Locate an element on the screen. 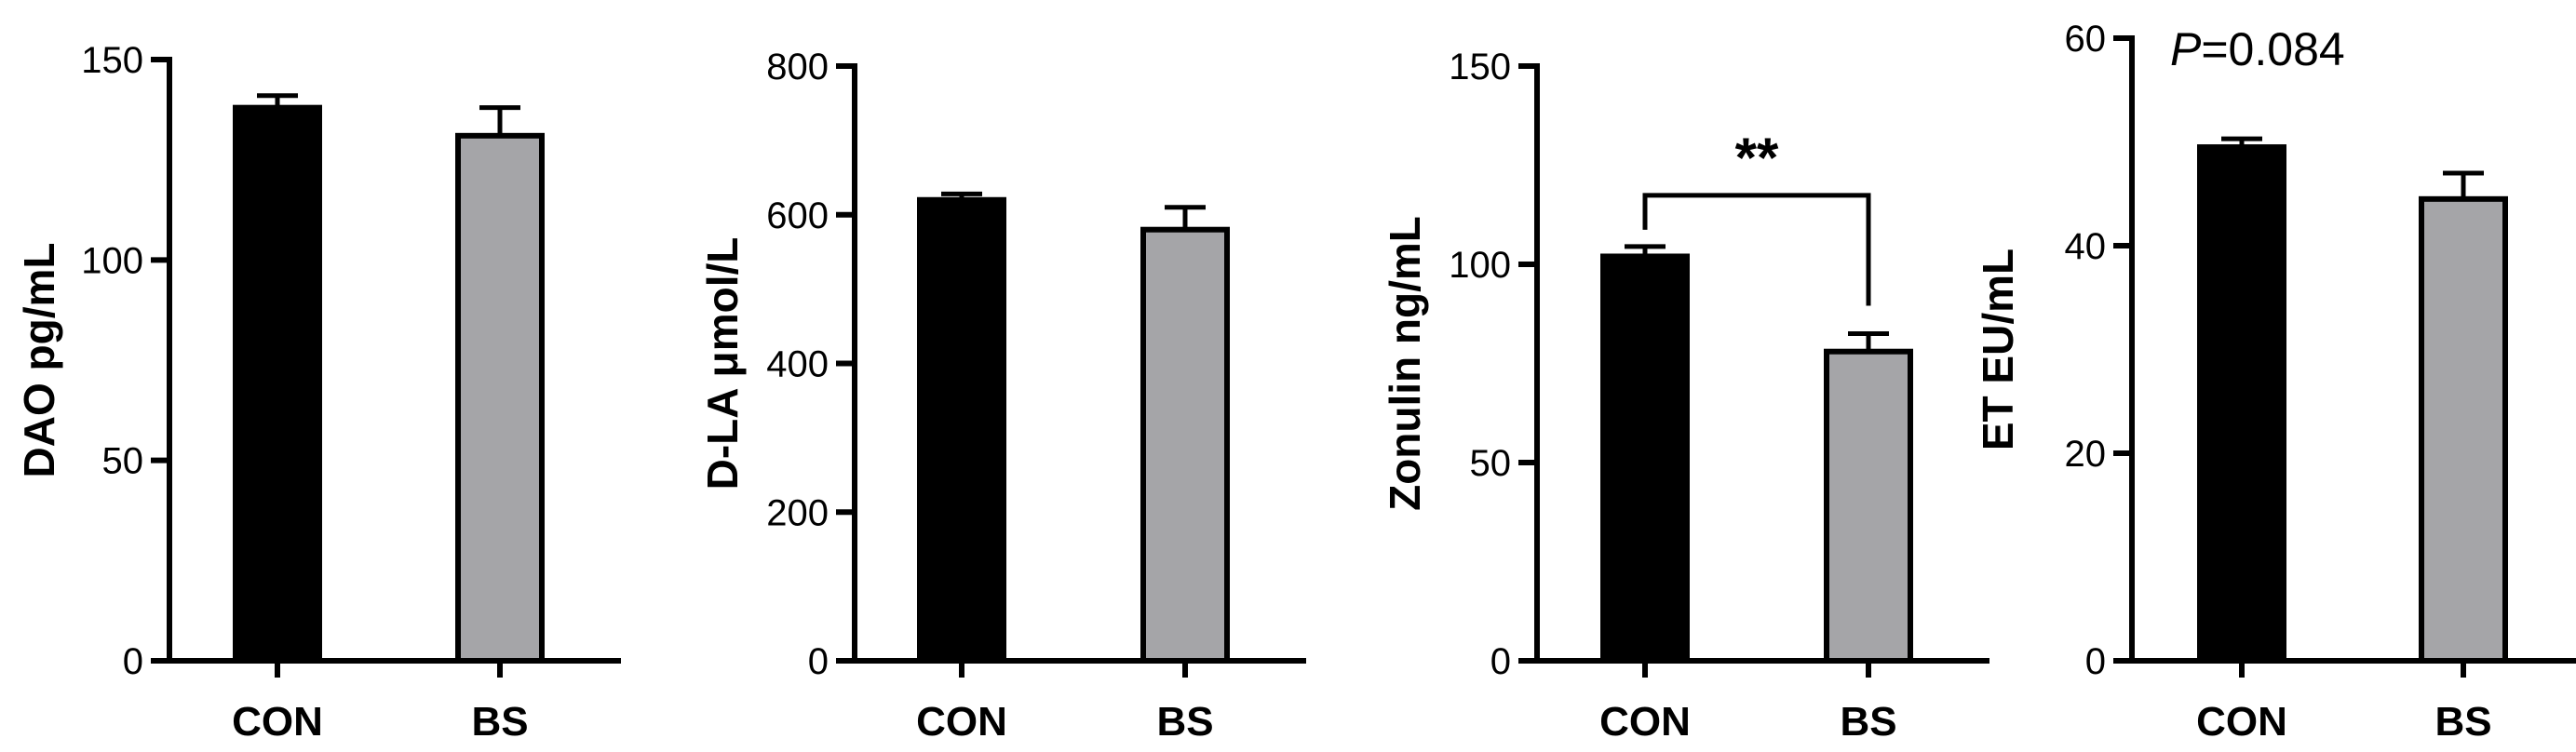 This screenshot has width=2576, height=752. p-value-text: =0.084 is located at coordinates (2272, 49).